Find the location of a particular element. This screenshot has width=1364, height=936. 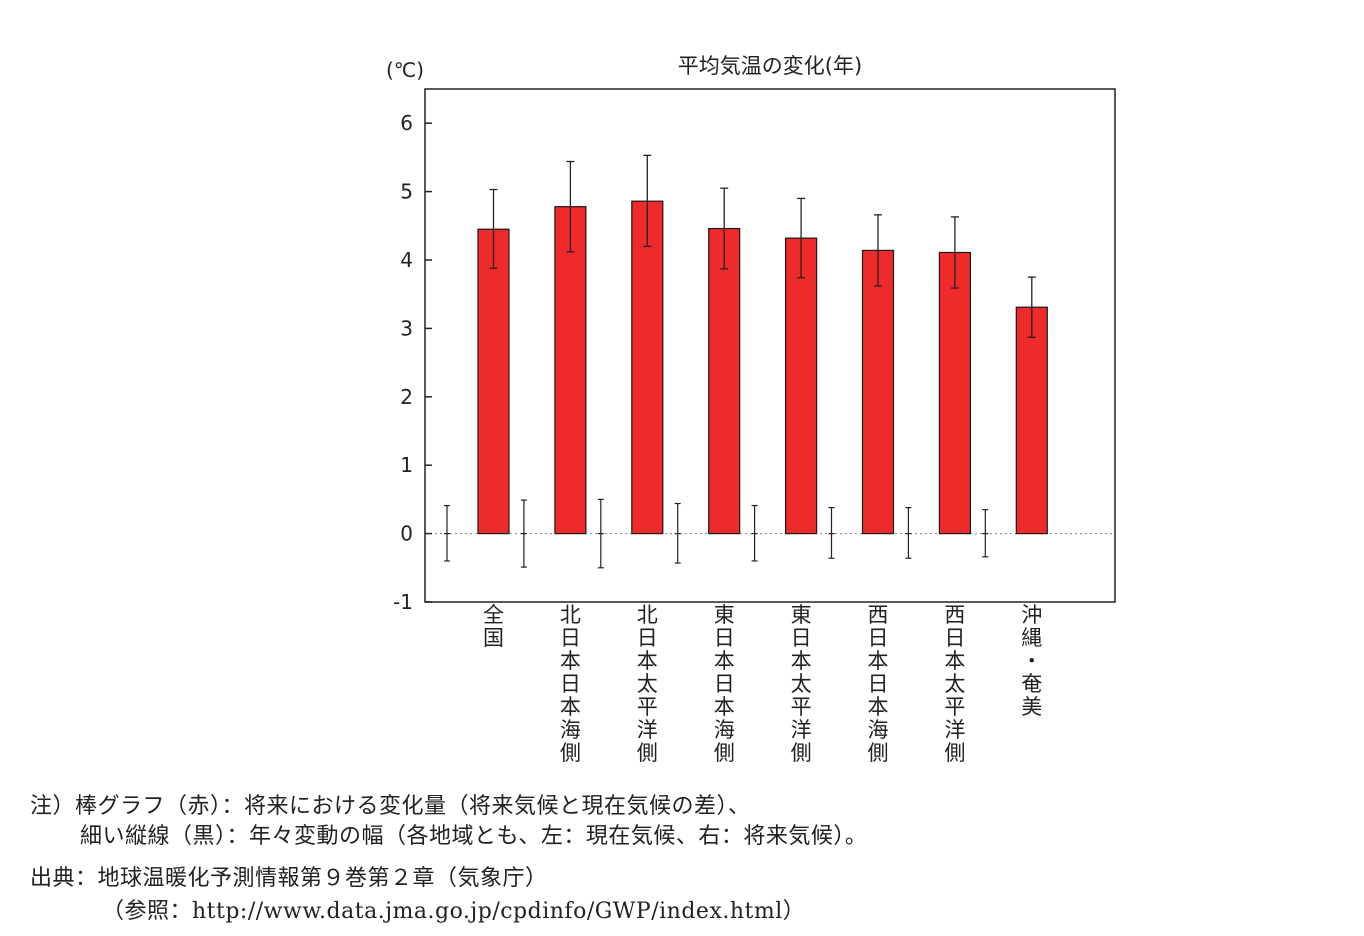

y-tick-label: 1 is located at coordinates (406, 465).